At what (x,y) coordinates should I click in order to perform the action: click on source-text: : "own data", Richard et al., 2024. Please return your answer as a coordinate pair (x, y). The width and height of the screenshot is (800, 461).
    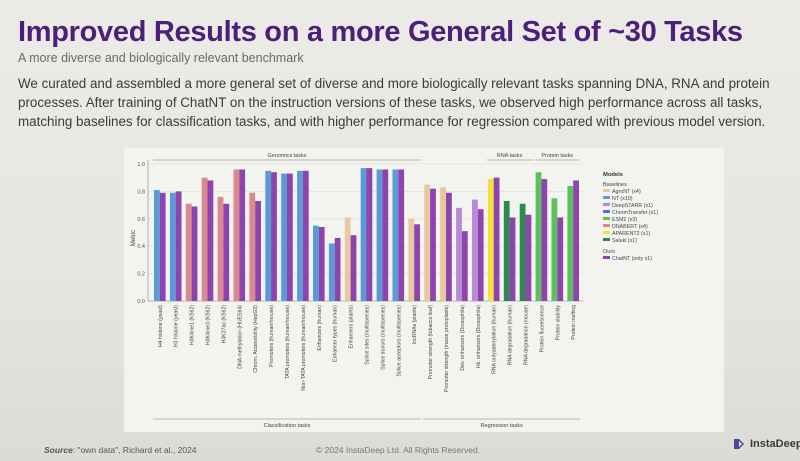
    Looking at the image, I should click on (134, 450).